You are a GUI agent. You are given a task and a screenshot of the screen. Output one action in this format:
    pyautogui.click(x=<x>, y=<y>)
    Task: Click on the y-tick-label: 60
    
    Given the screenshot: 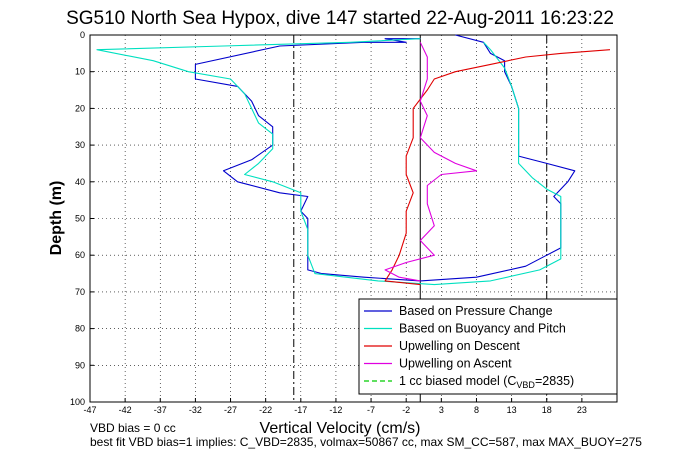 What is the action you would take?
    pyautogui.click(x=80, y=255)
    